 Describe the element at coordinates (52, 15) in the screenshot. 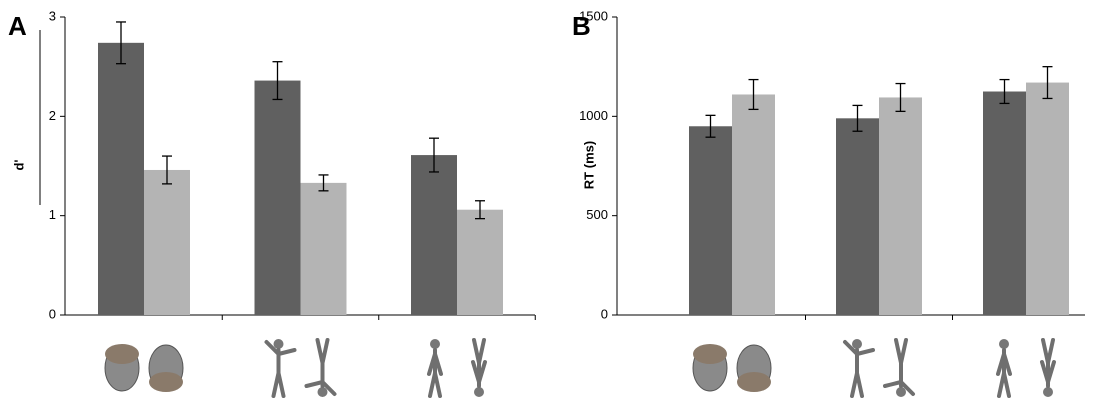

I see `y-tick-label: 3` at that location.